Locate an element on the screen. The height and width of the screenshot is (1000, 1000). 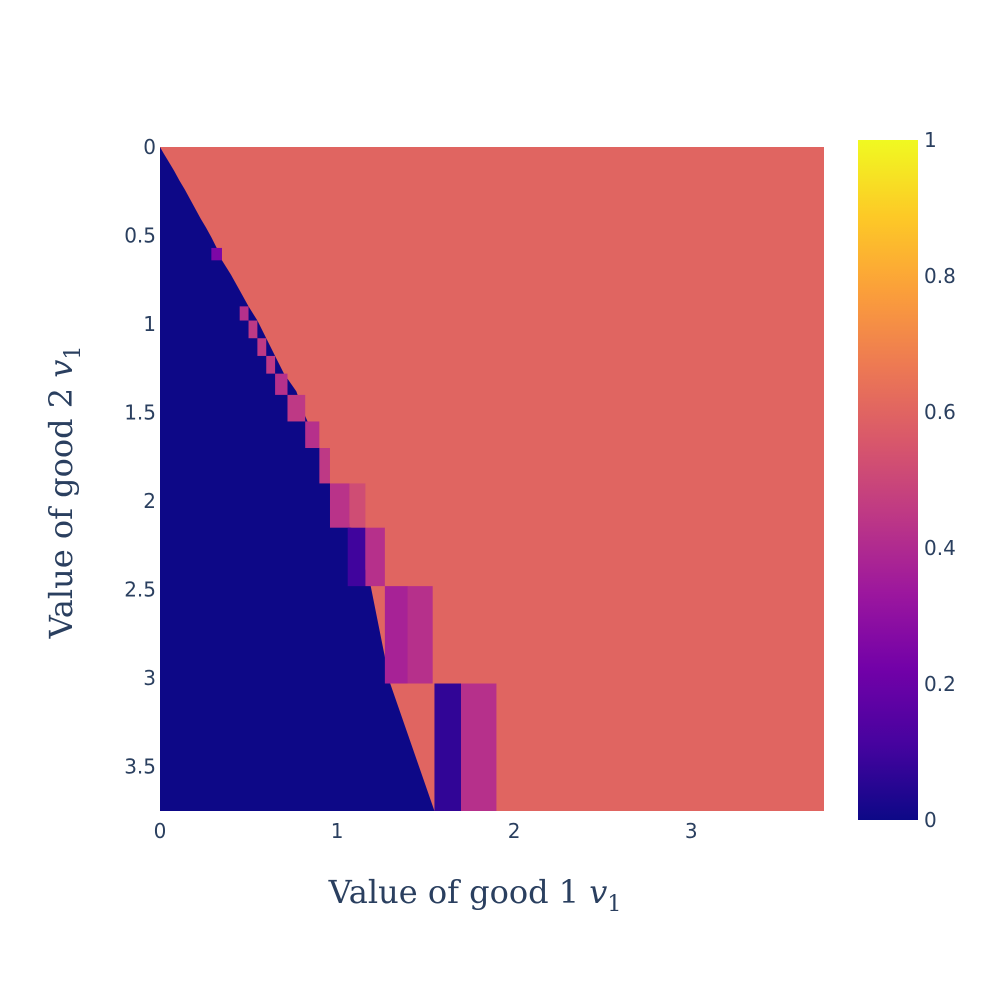
colorbar is located at coordinates (888, 480).